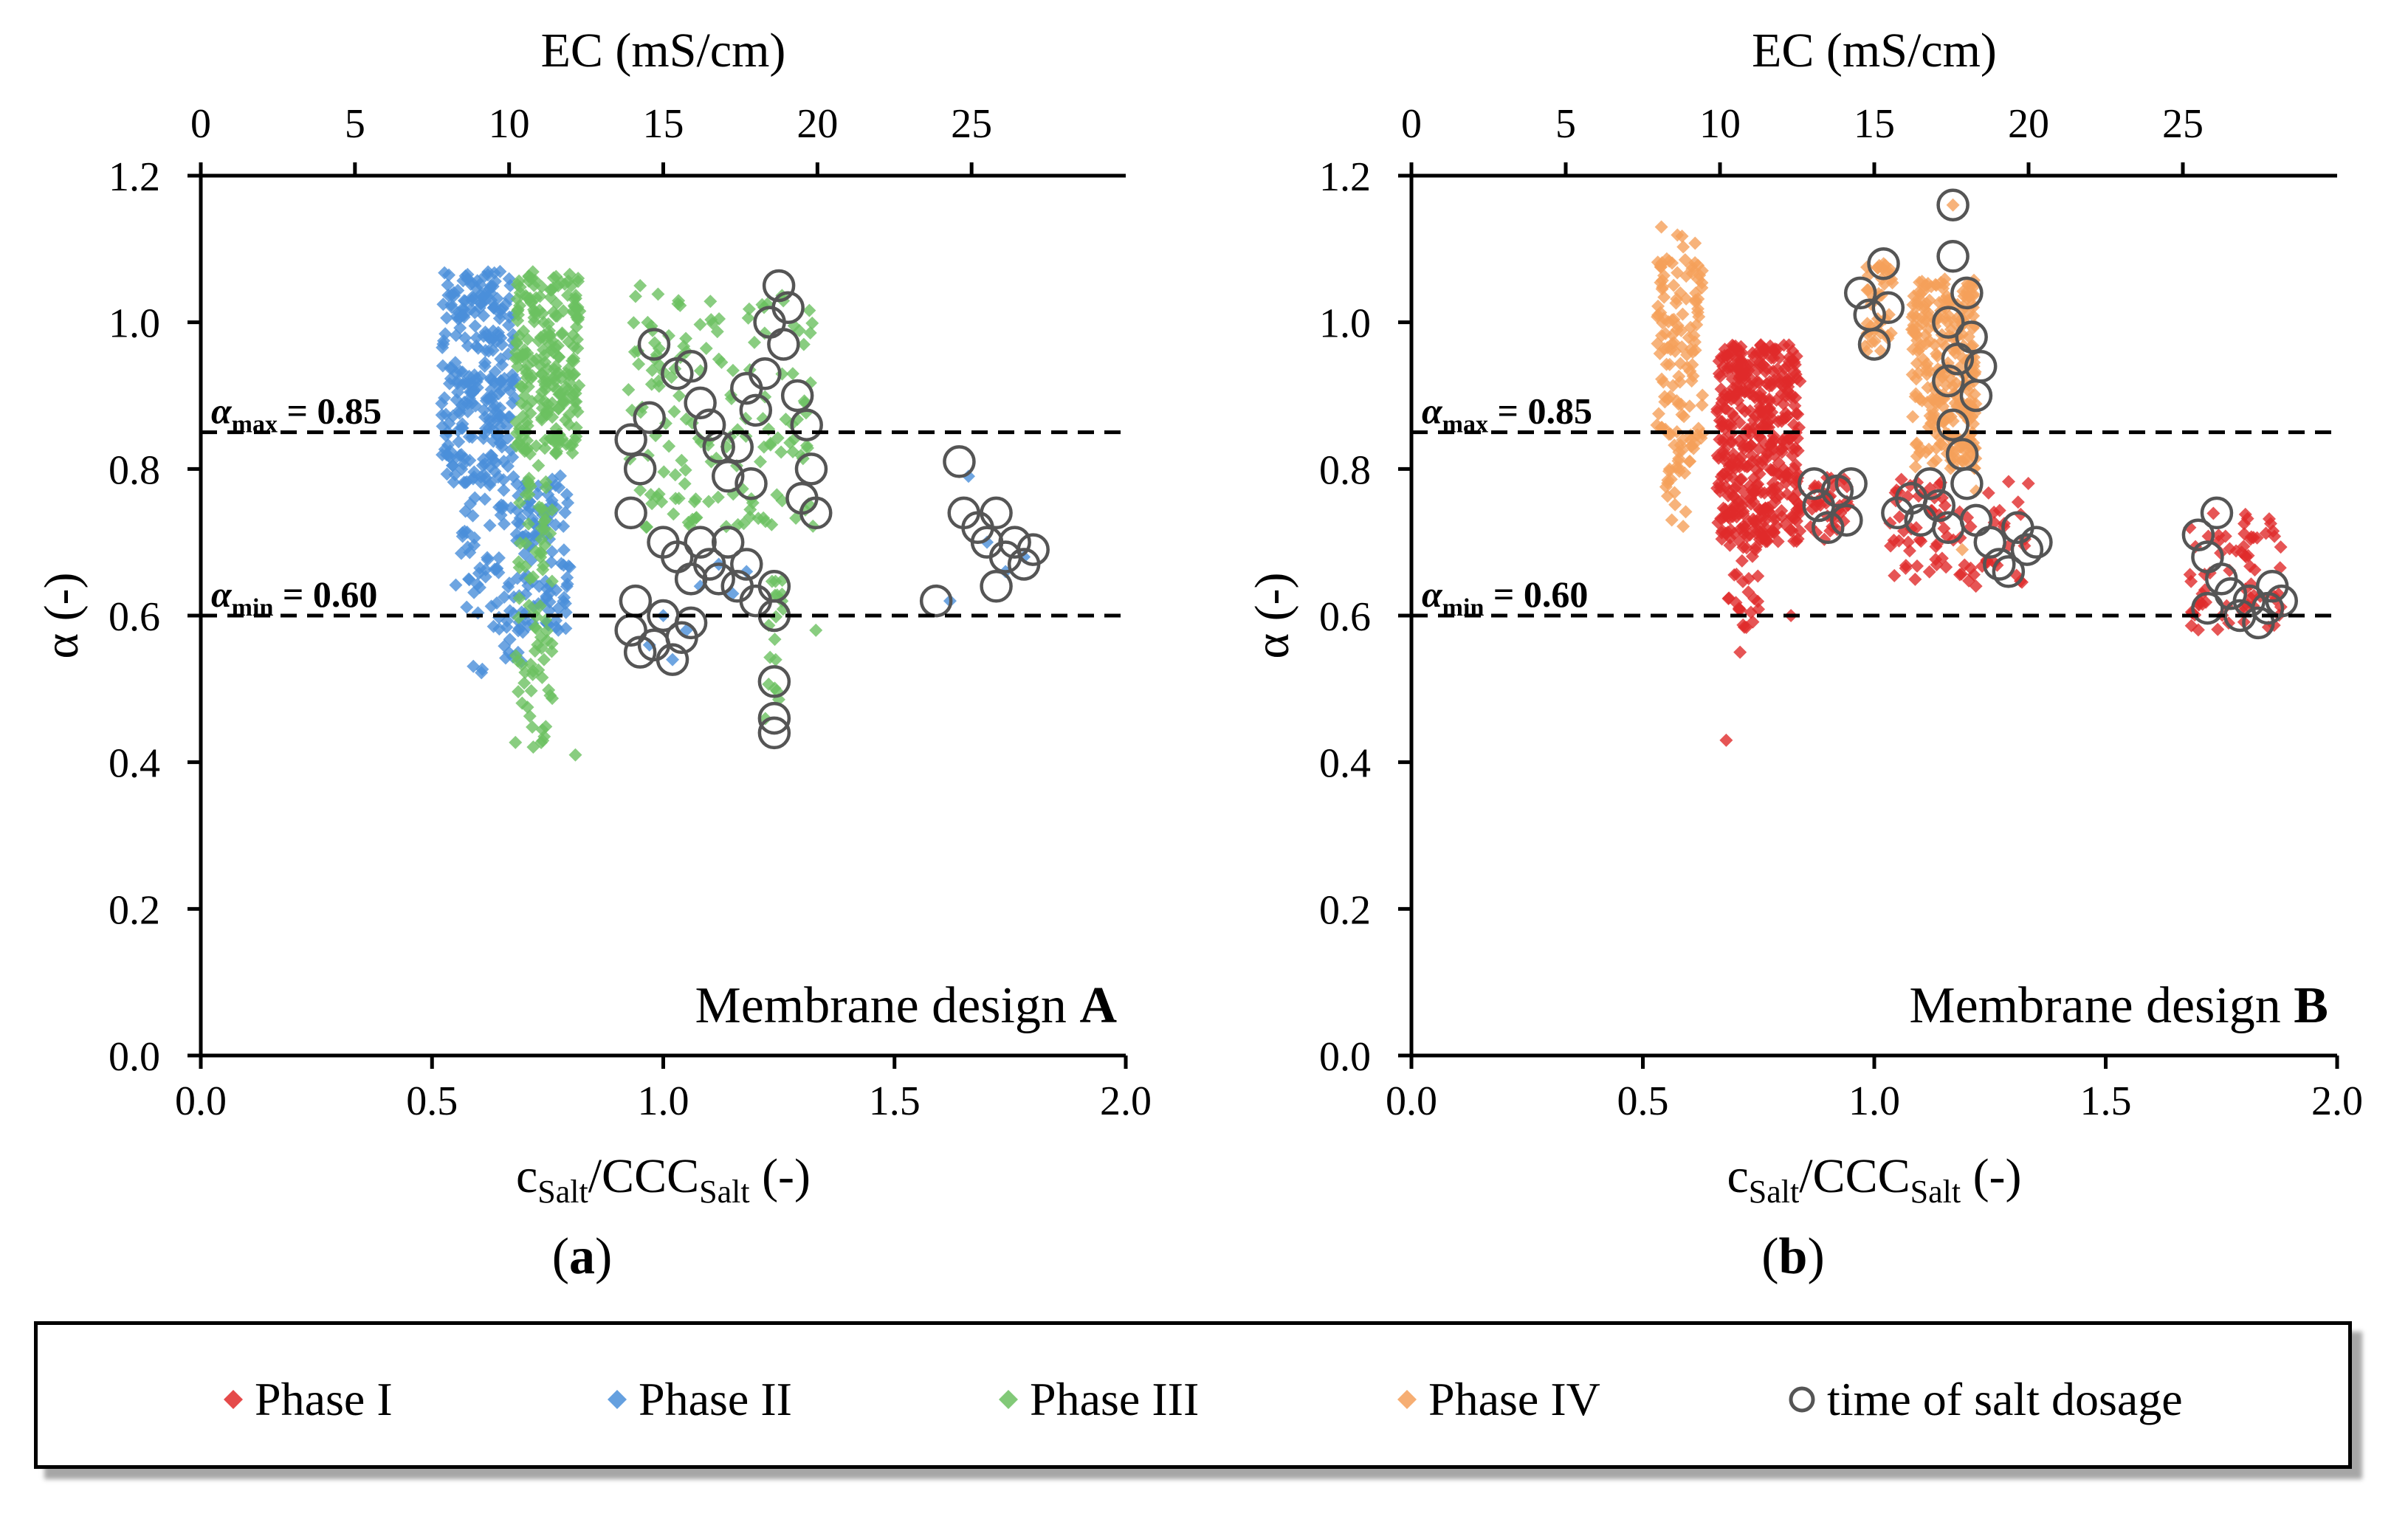  Describe the element at coordinates (832, 509) in the screenshot. I see `series-salt-dosage` at that location.